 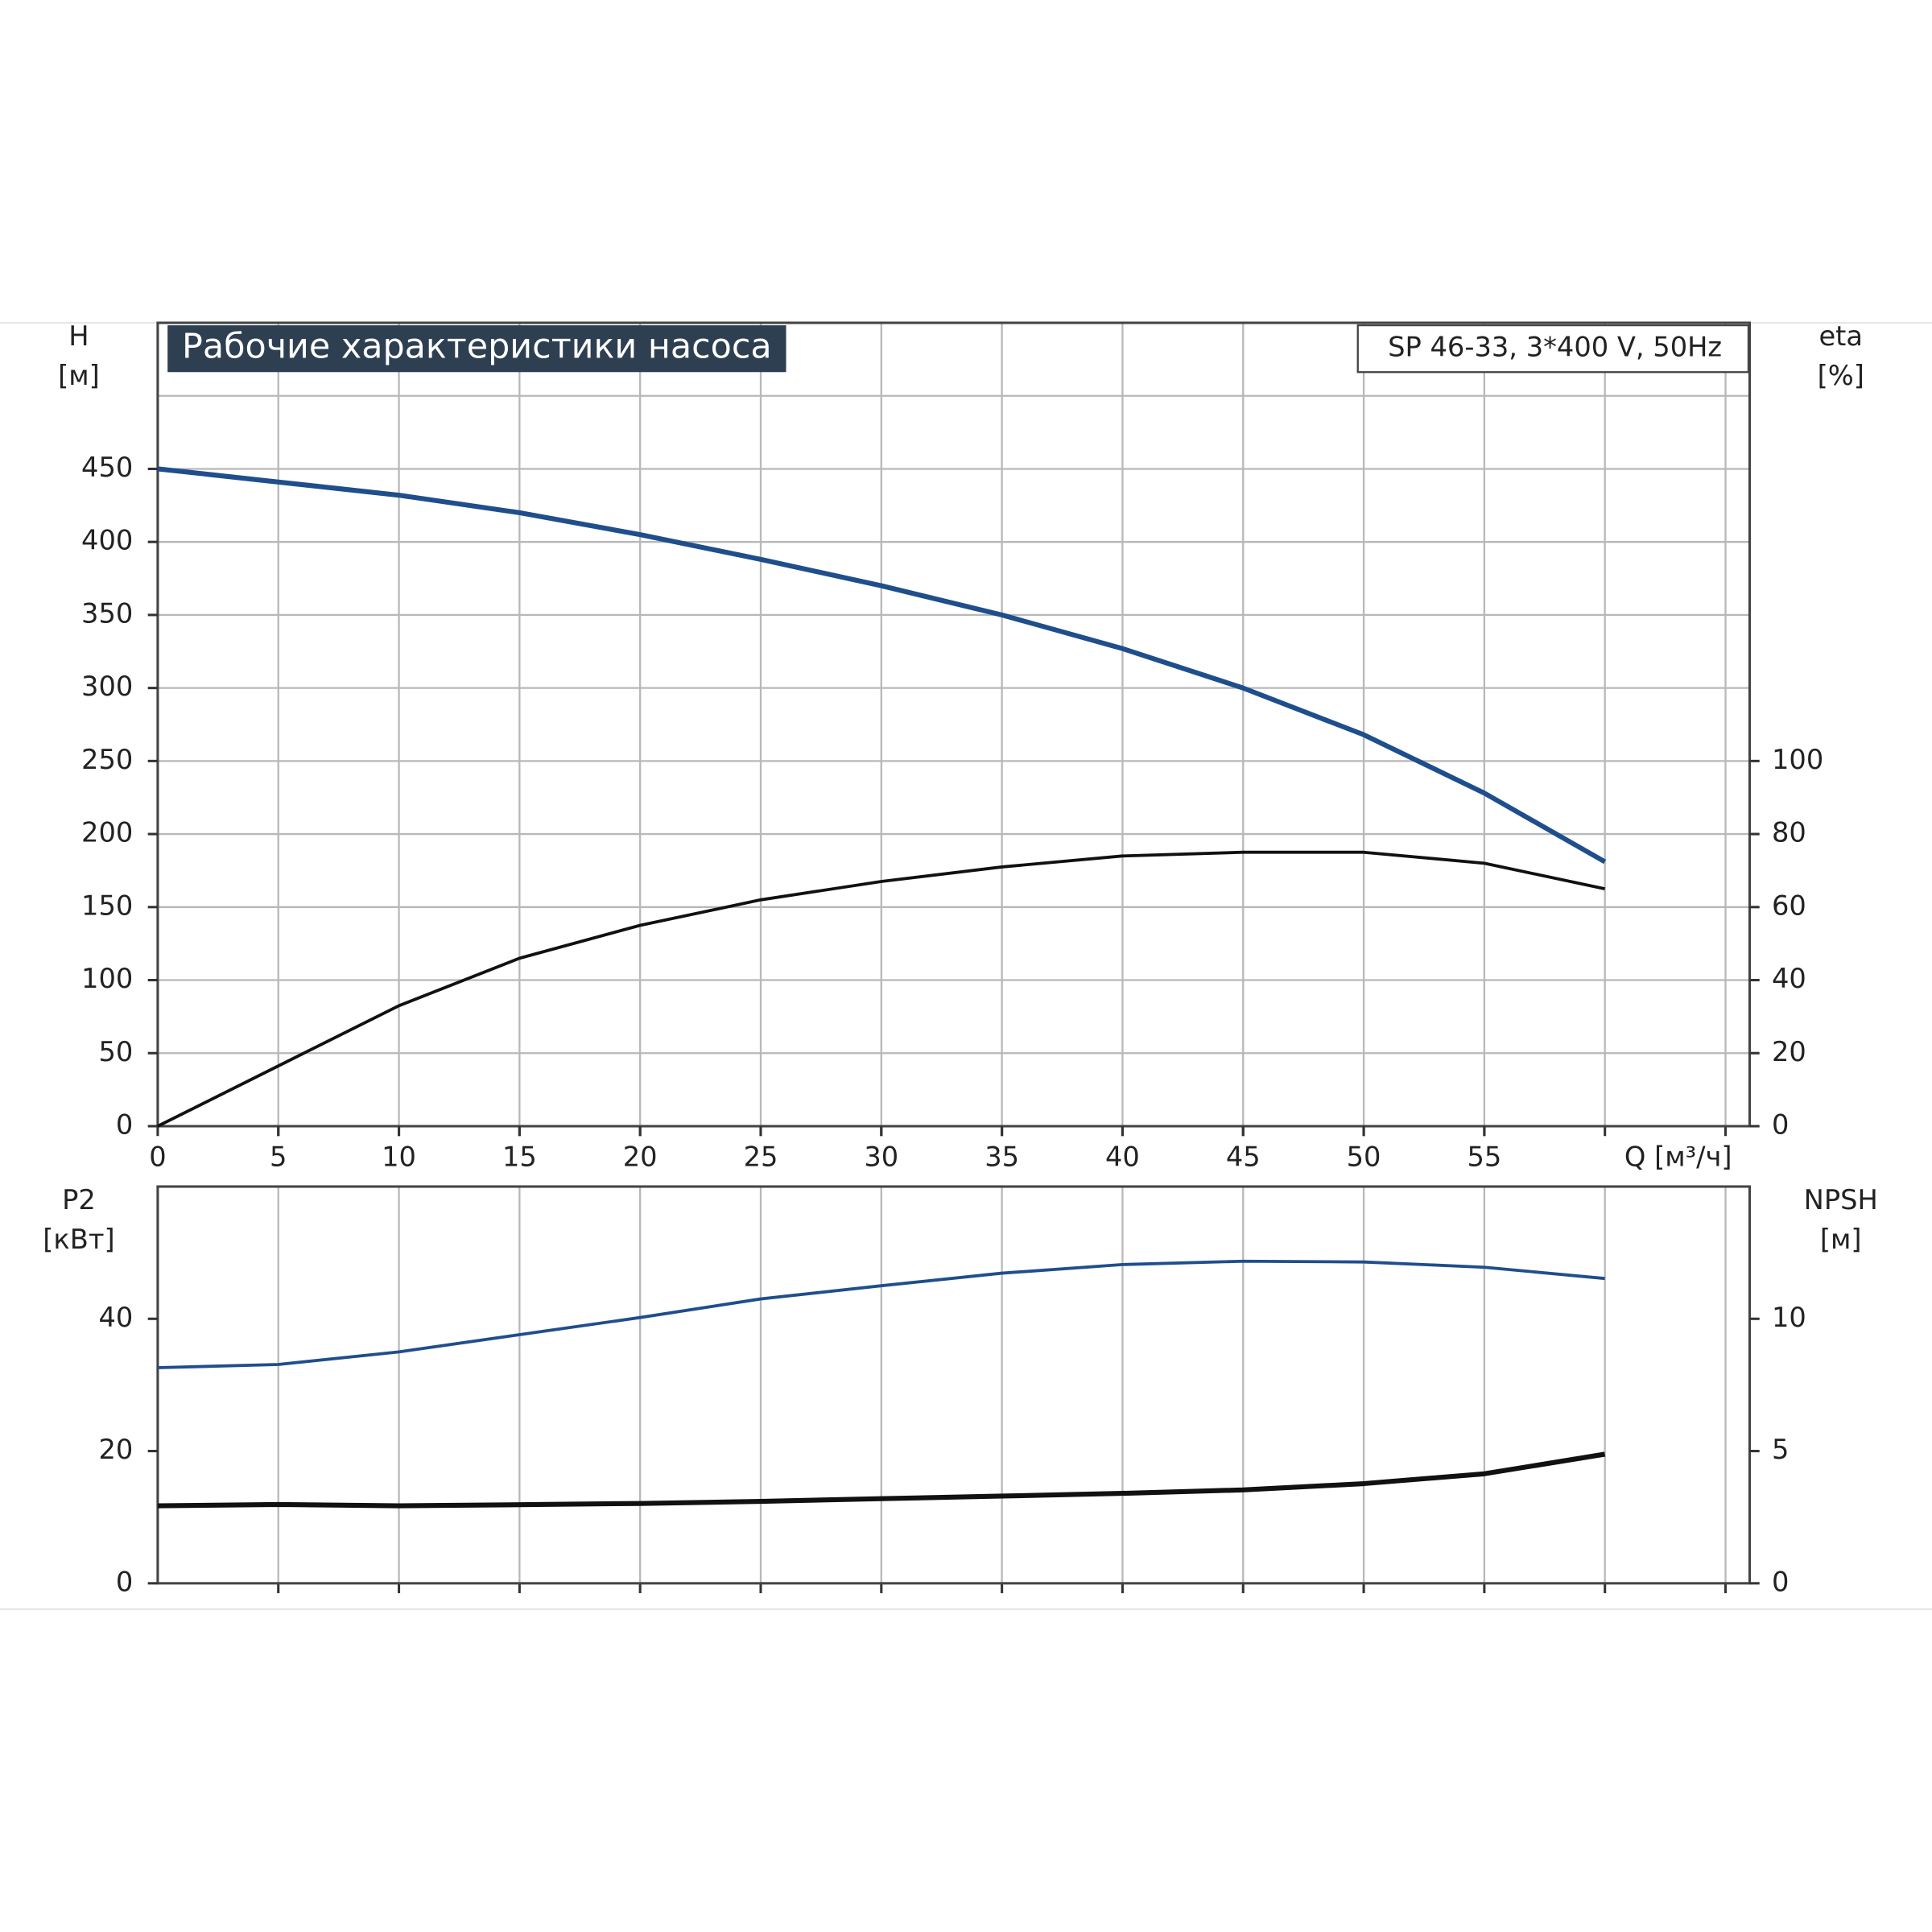 What do you see at coordinates (399, 1156) in the screenshot?
I see `x-tick-label: 10` at bounding box center [399, 1156].